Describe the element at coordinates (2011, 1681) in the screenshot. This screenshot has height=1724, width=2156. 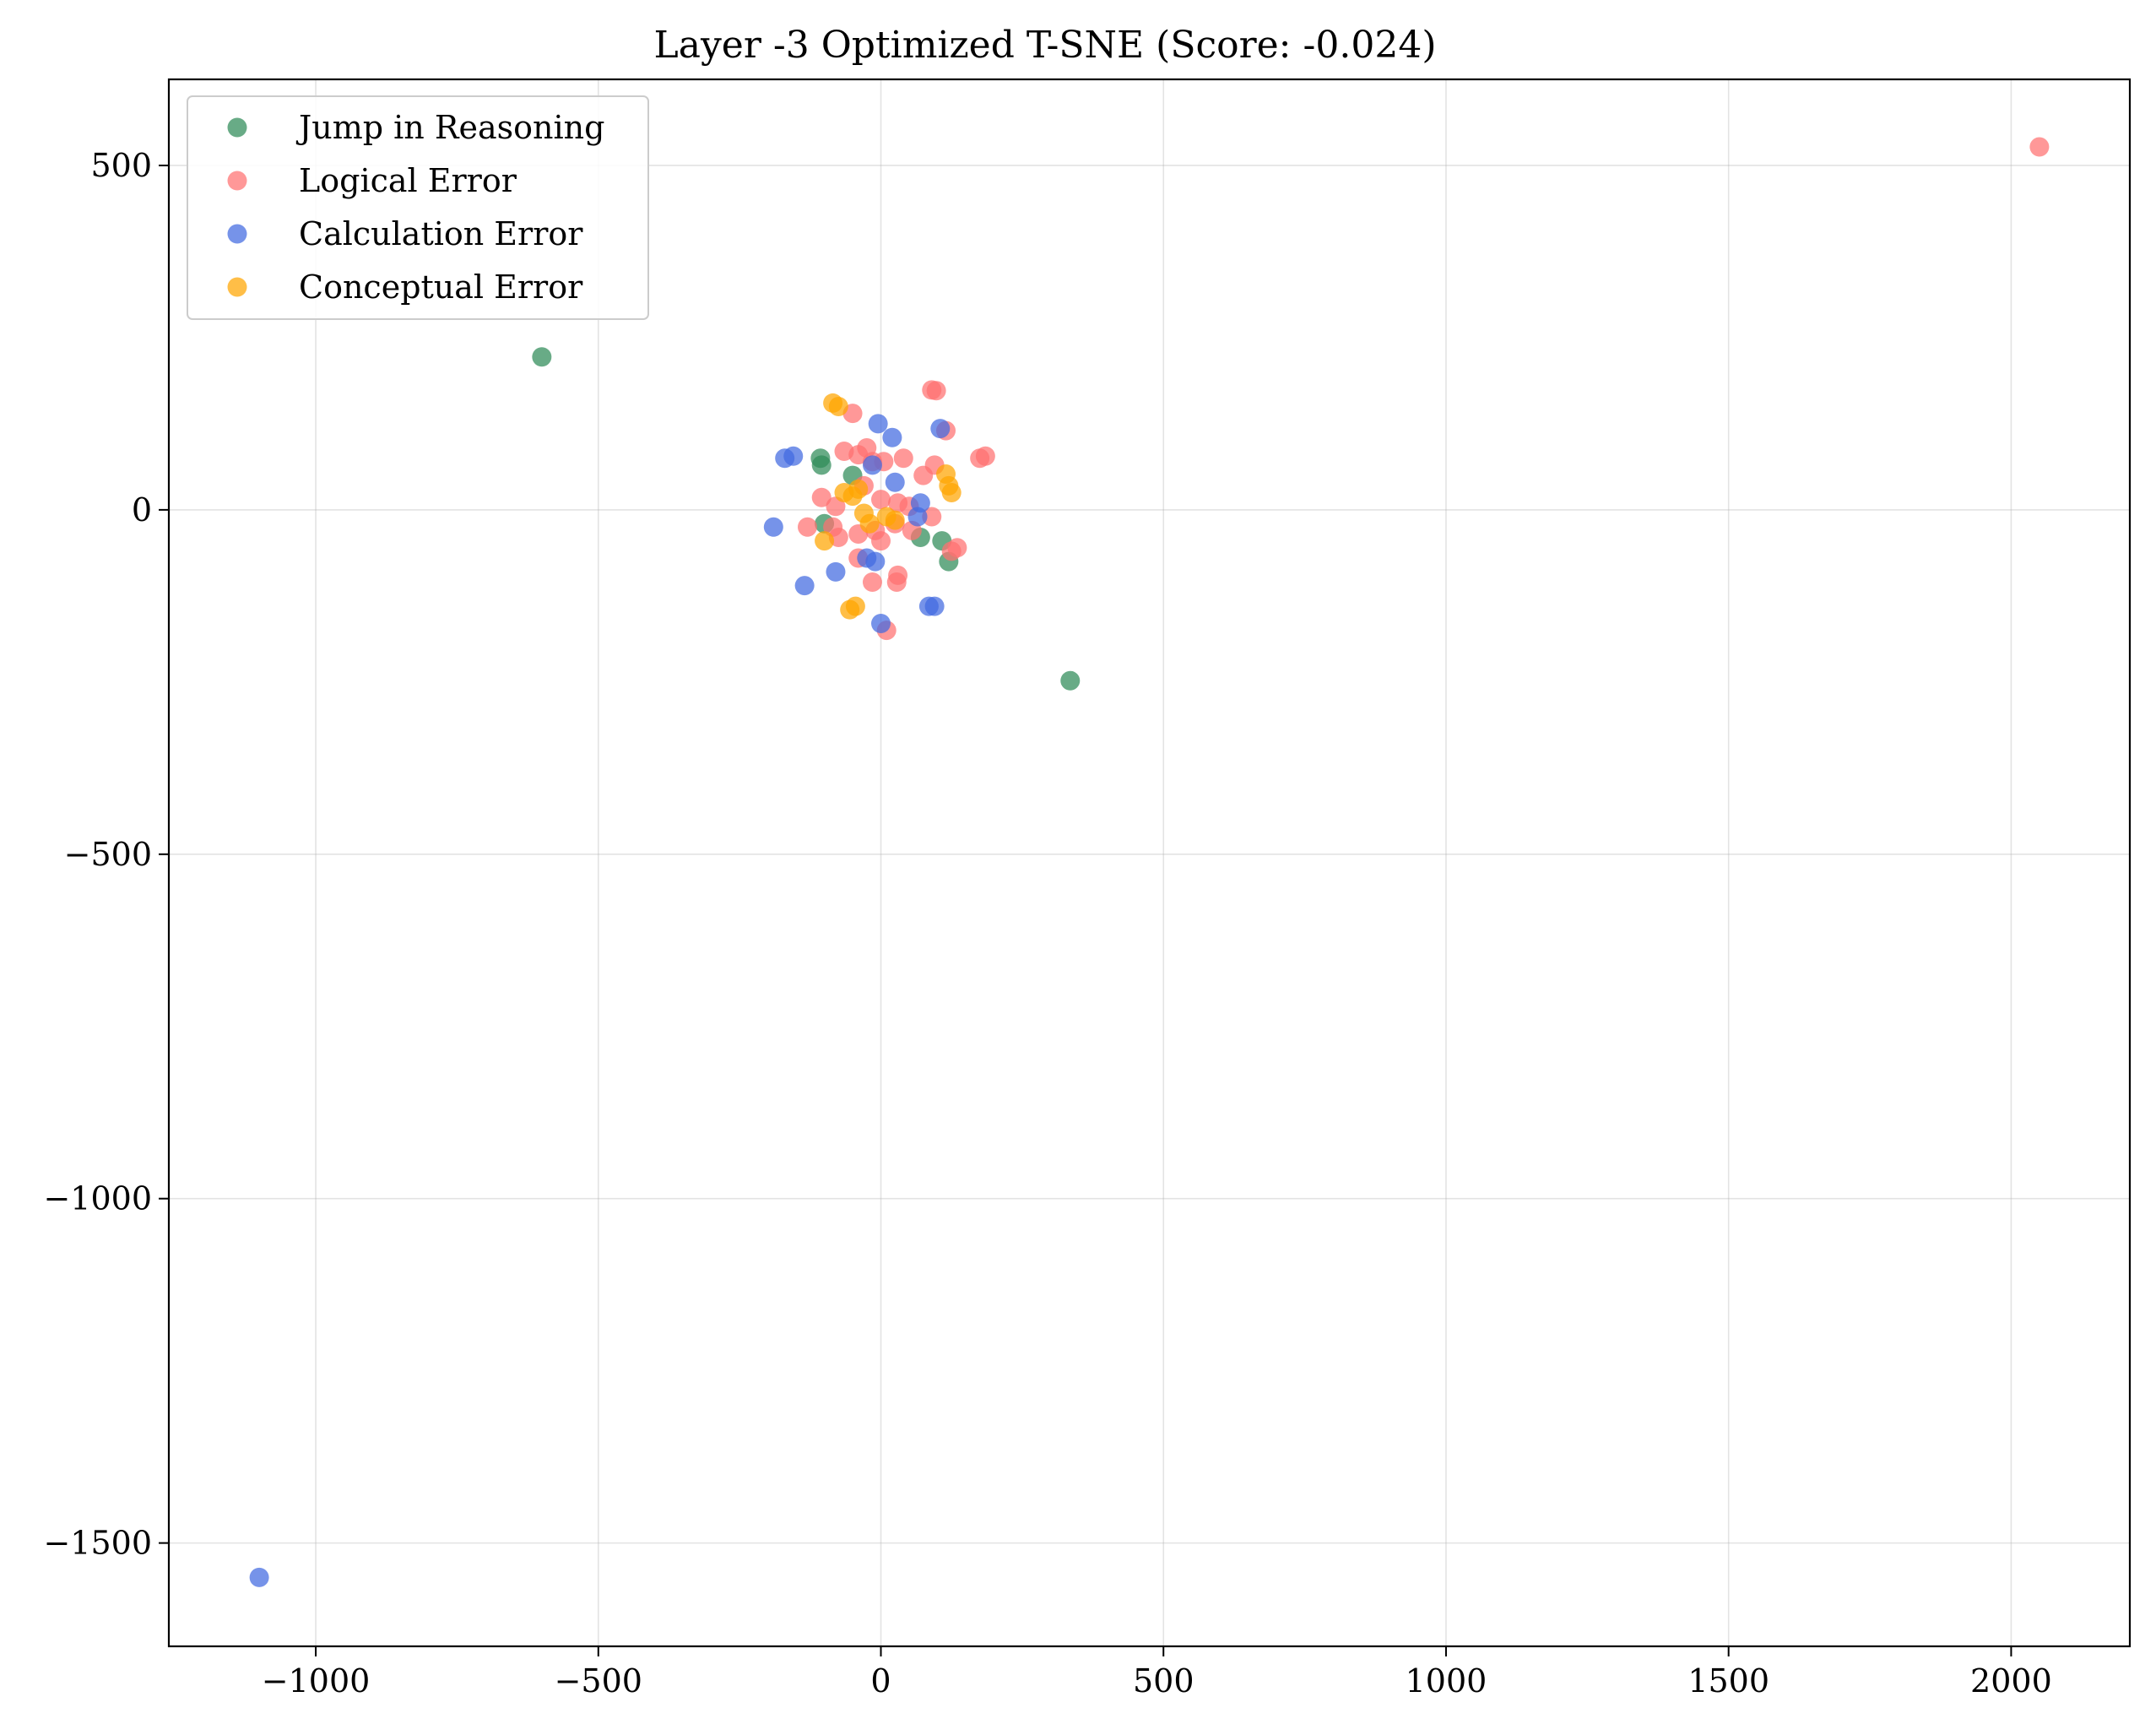
I see `x-tick-label: 2000` at that location.